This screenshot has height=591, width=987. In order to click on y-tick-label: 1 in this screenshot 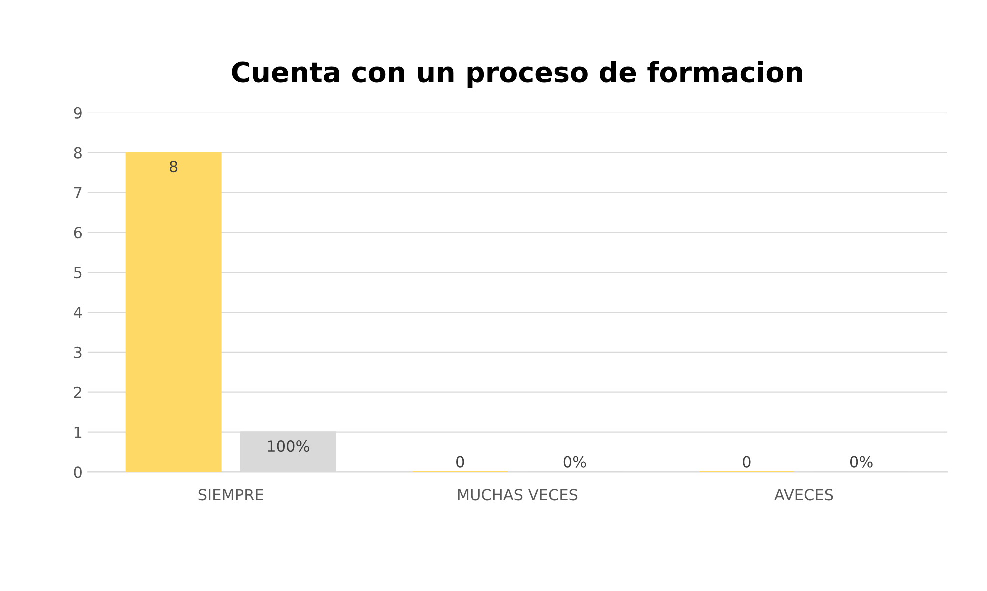, I will do `click(78, 432)`.